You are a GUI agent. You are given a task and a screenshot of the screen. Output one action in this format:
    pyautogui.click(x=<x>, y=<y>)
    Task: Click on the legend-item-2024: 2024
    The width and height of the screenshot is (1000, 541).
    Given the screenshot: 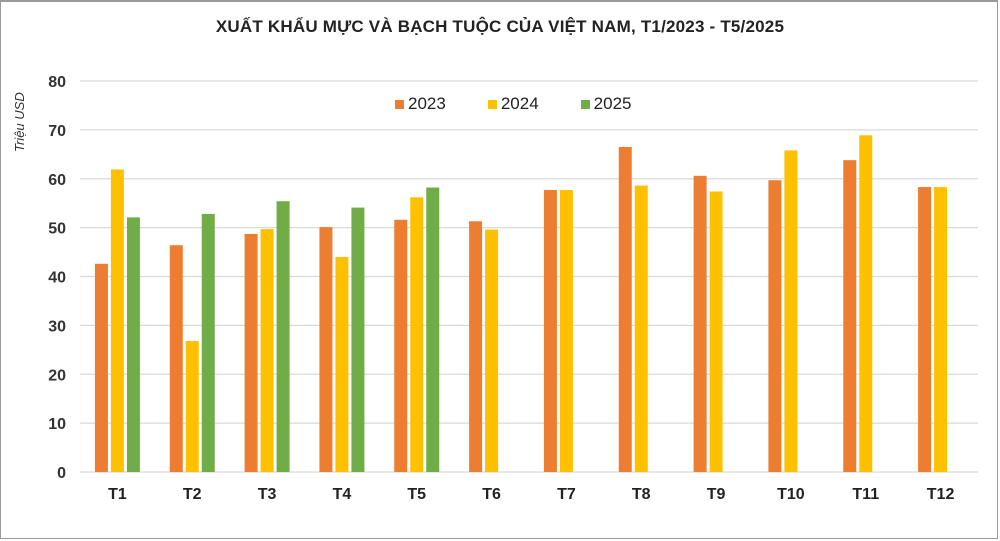 What is the action you would take?
    pyautogui.click(x=513, y=104)
    